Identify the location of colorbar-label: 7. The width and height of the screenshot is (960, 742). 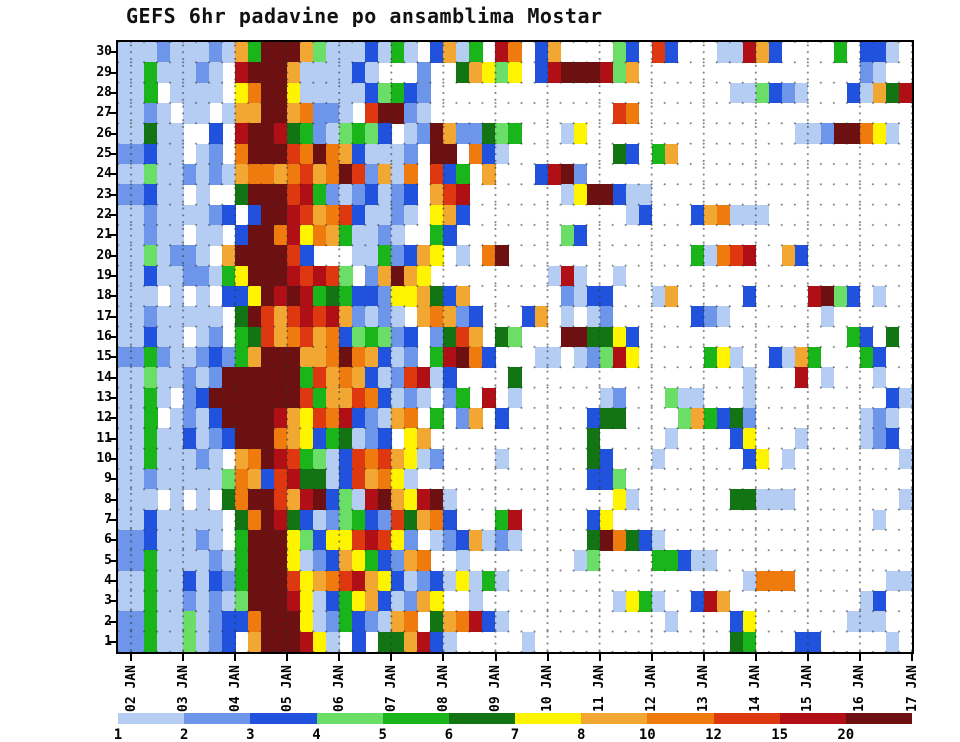
(515, 734).